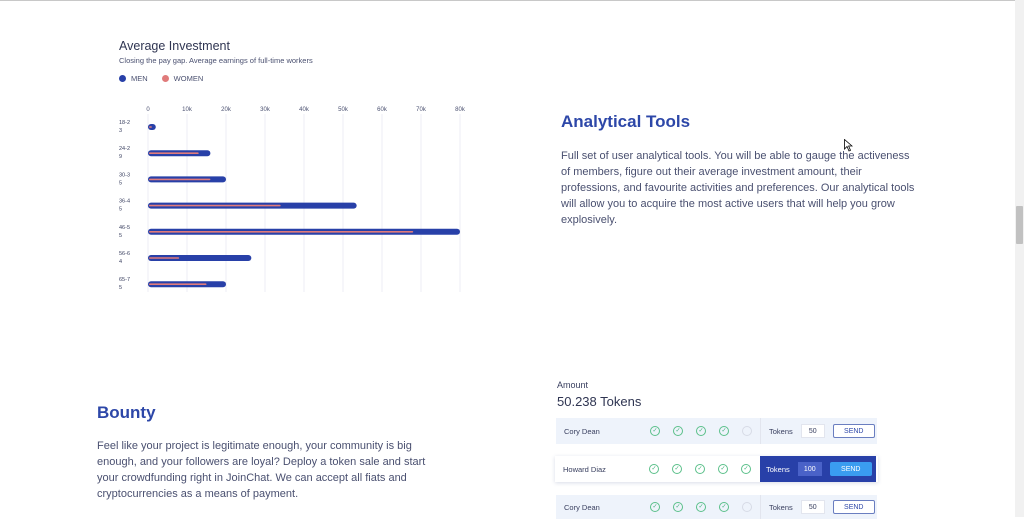 This screenshot has height=519, width=1024. What do you see at coordinates (507, 0) in the screenshot?
I see `top-border` at bounding box center [507, 0].